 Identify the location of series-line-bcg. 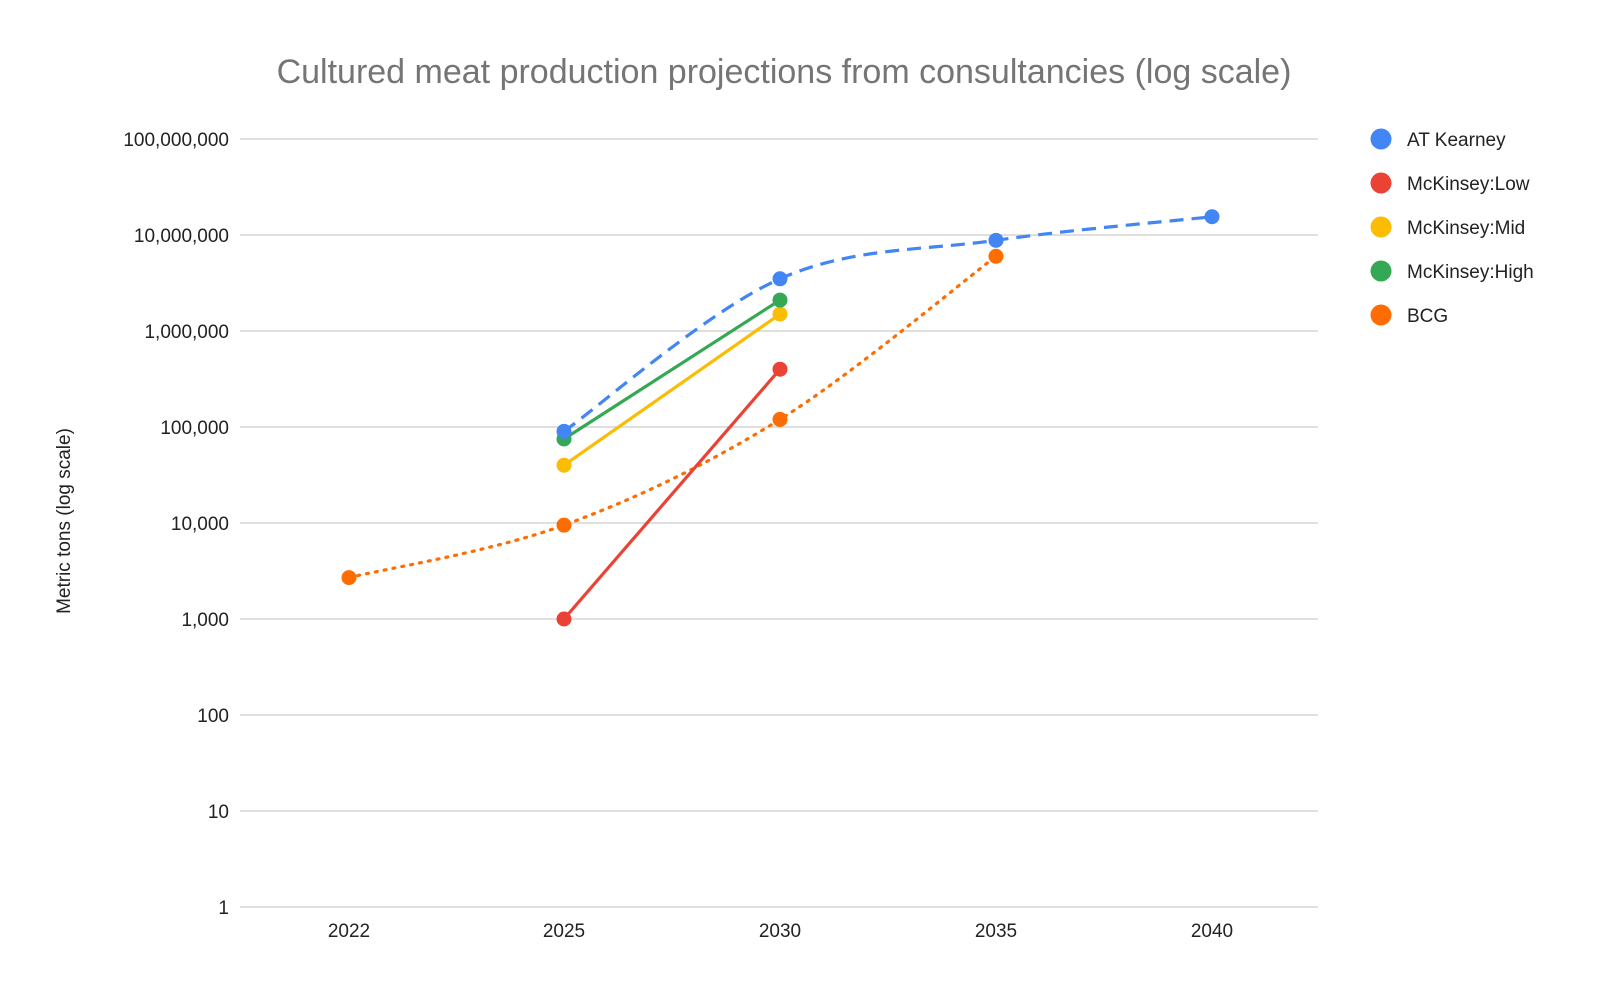
(672, 417).